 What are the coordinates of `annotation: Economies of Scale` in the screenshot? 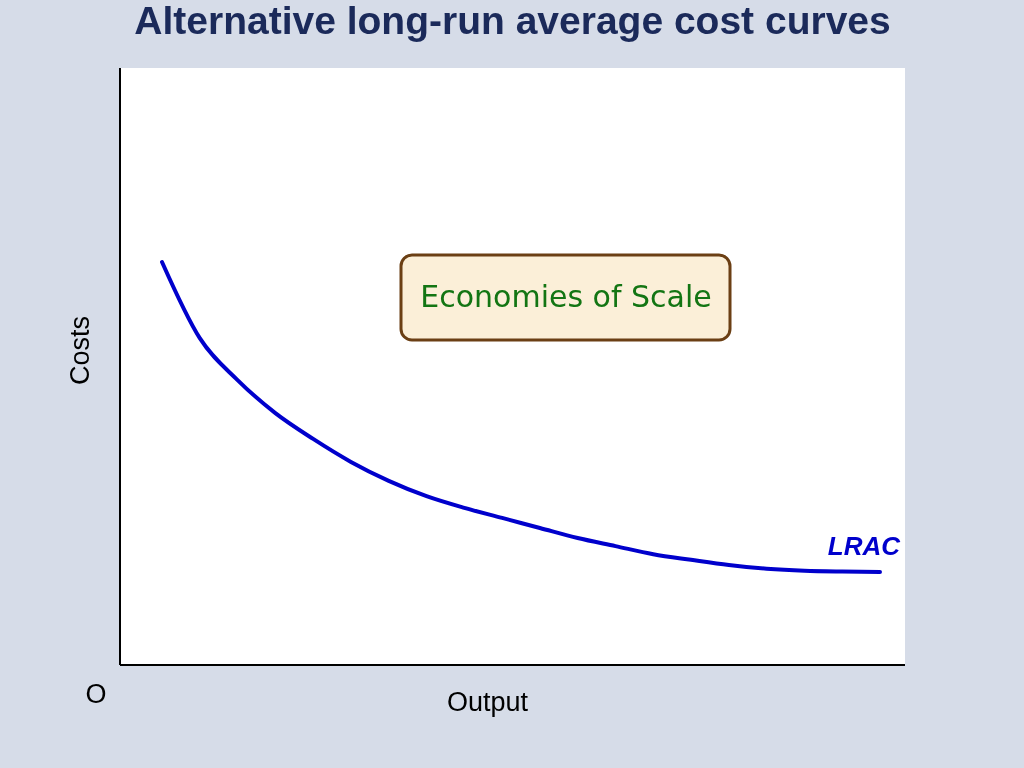 It's located at (566, 296).